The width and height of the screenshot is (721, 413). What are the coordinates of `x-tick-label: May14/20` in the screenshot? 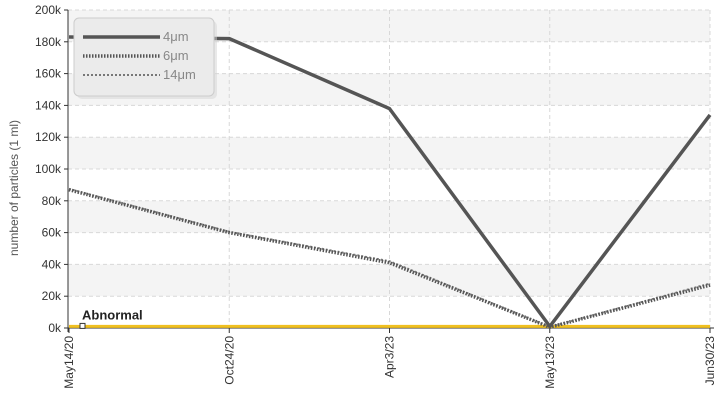 It's located at (69, 362).